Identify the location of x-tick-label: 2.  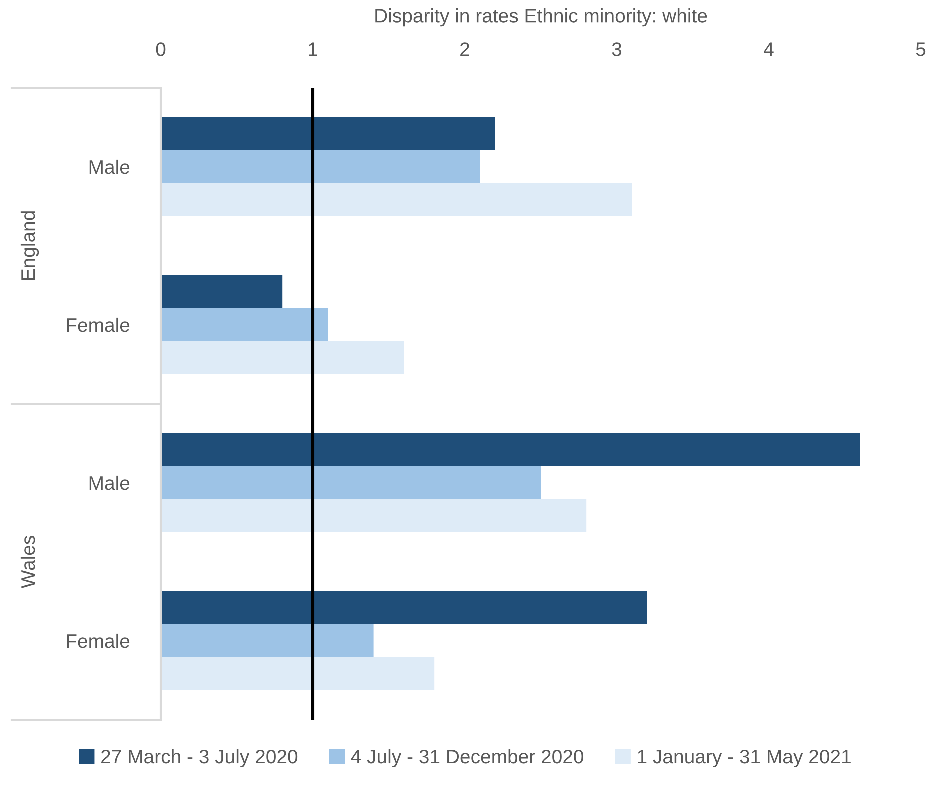
(465, 49).